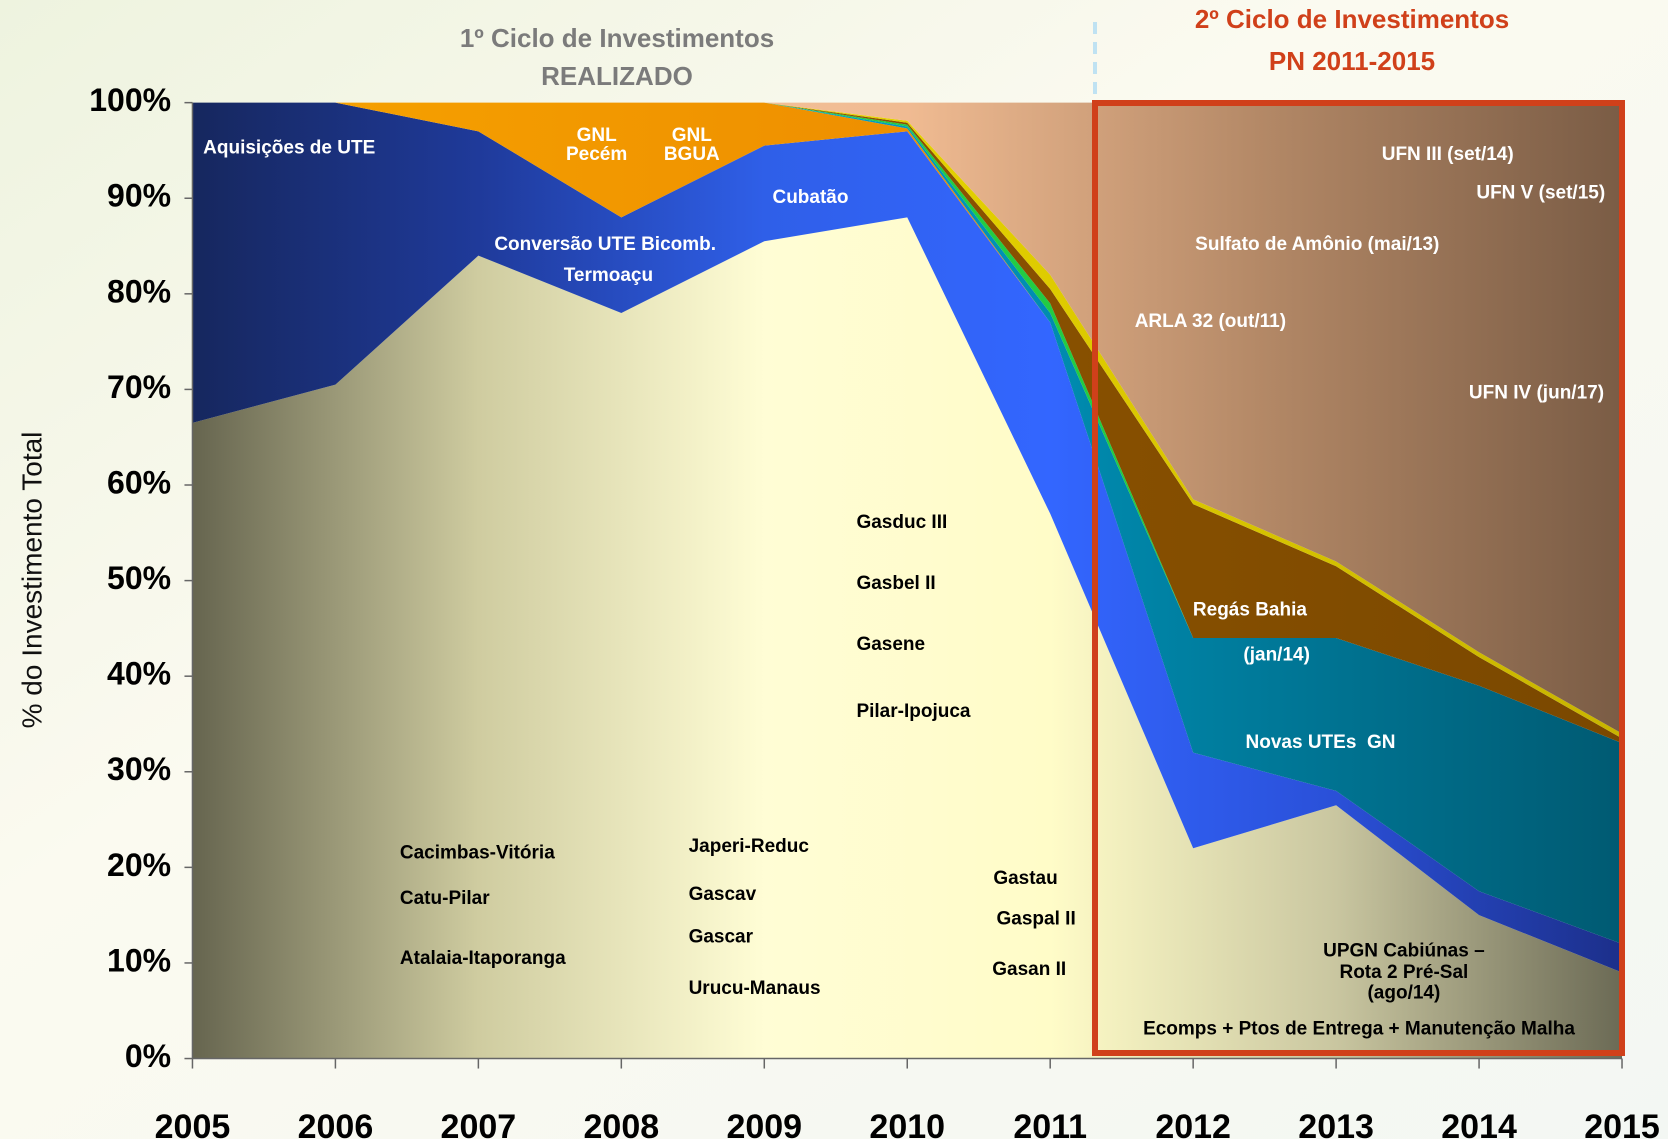  Describe the element at coordinates (1536, 392) in the screenshot. I see `annotation: UFN IV (jun/17)` at that location.